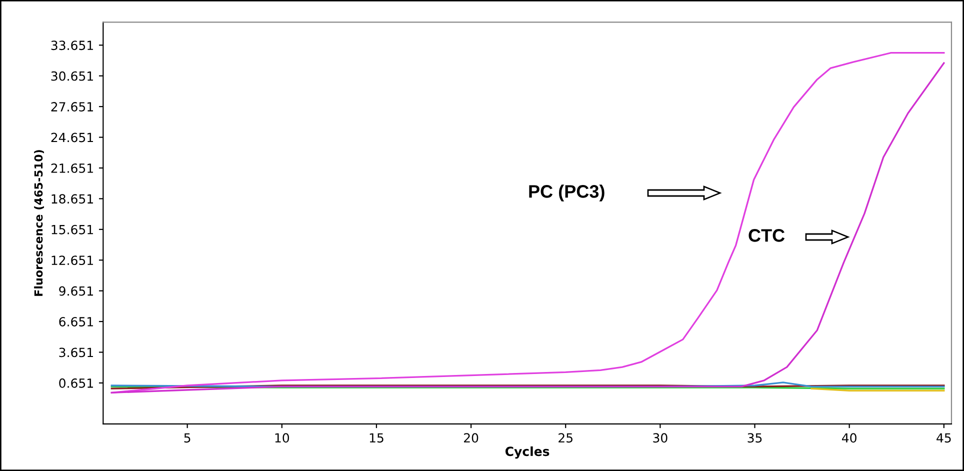 Image resolution: width=964 pixels, height=471 pixels. What do you see at coordinates (565, 438) in the screenshot?
I see `x-tick-label: 25` at bounding box center [565, 438].